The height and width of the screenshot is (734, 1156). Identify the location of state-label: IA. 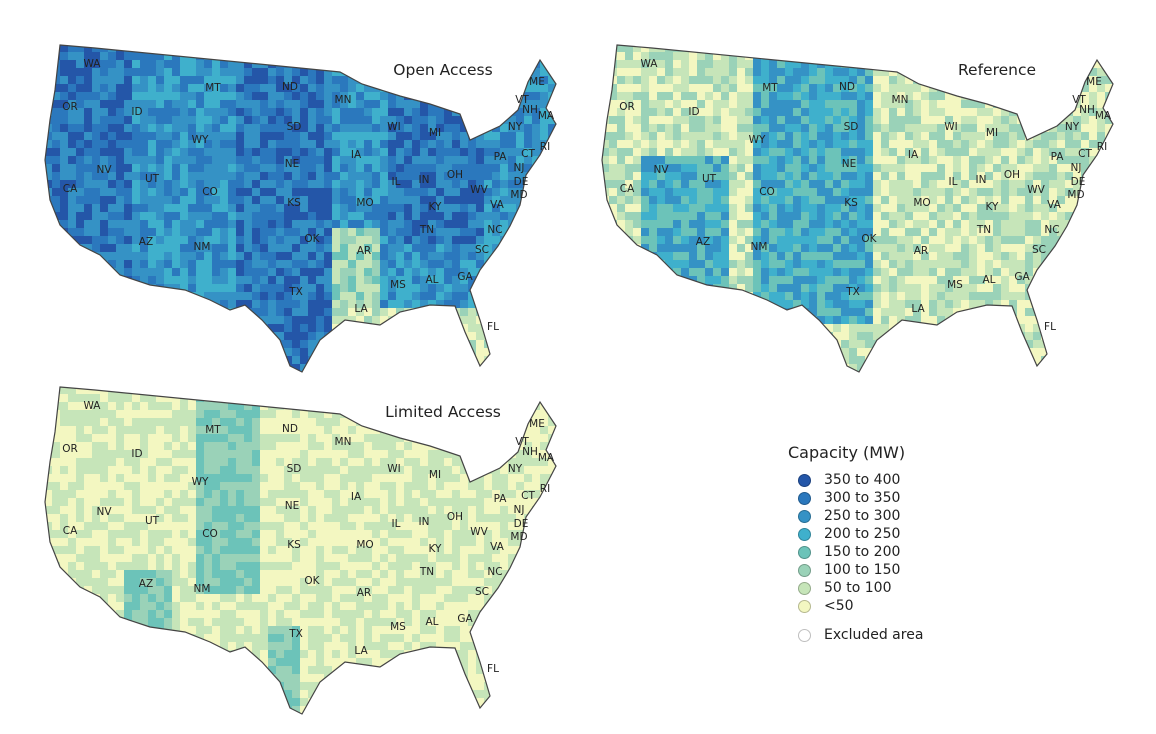
(356, 155).